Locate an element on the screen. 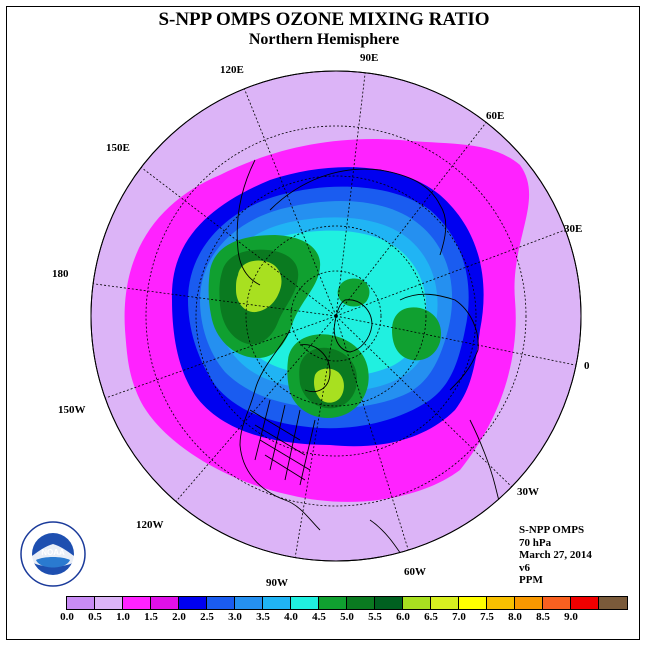  info-units: PPM is located at coordinates (531, 580).